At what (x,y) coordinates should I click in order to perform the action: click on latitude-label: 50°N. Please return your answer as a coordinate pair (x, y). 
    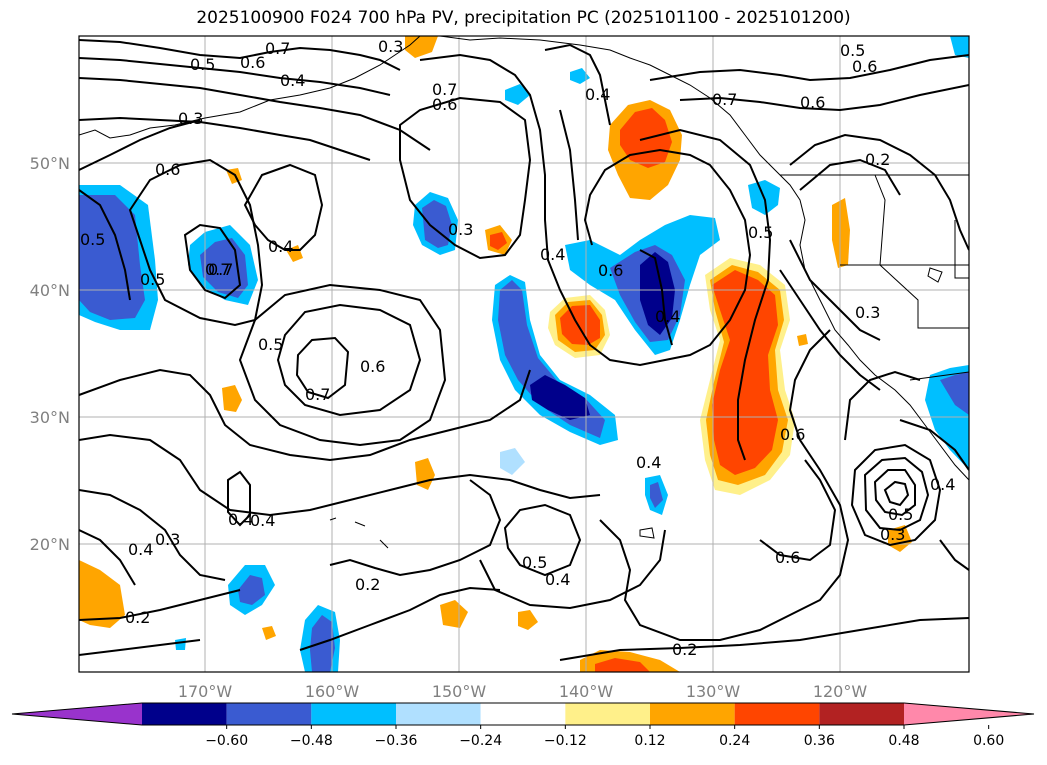
    Looking at the image, I should click on (50, 163).